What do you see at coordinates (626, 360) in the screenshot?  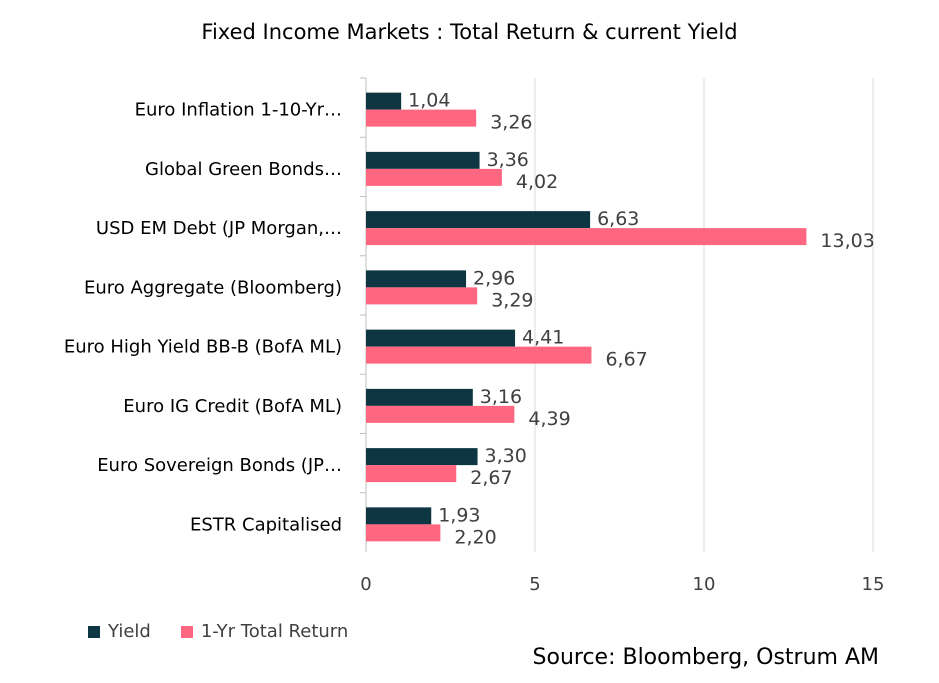 I see `data-label-total-return: 6,67` at bounding box center [626, 360].